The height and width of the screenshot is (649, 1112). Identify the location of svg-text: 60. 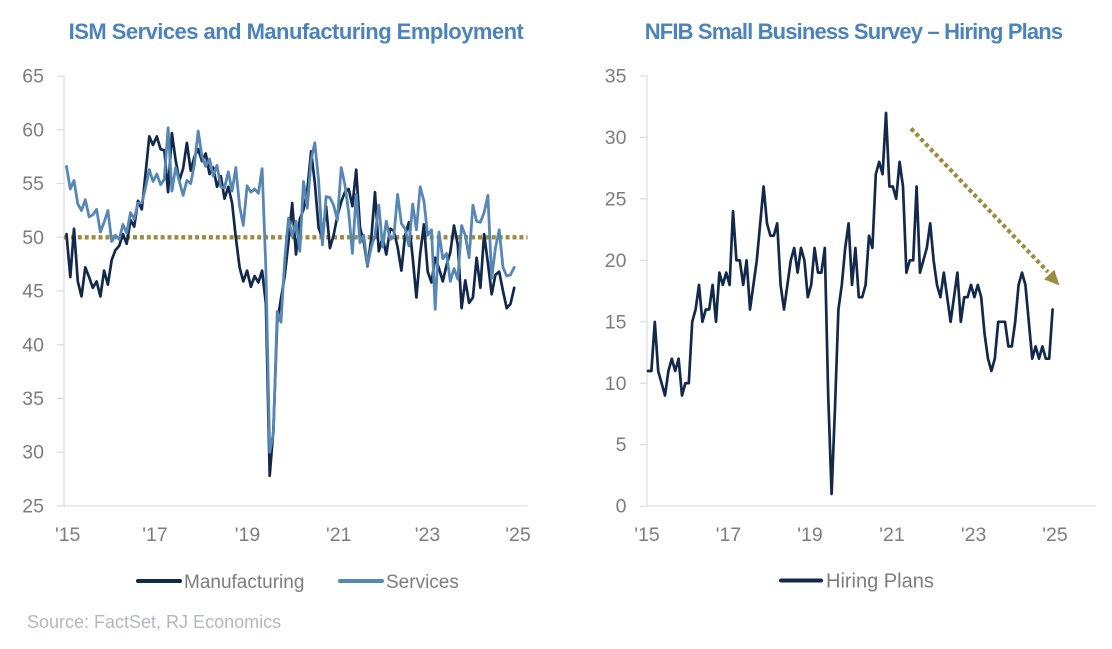
(33, 130).